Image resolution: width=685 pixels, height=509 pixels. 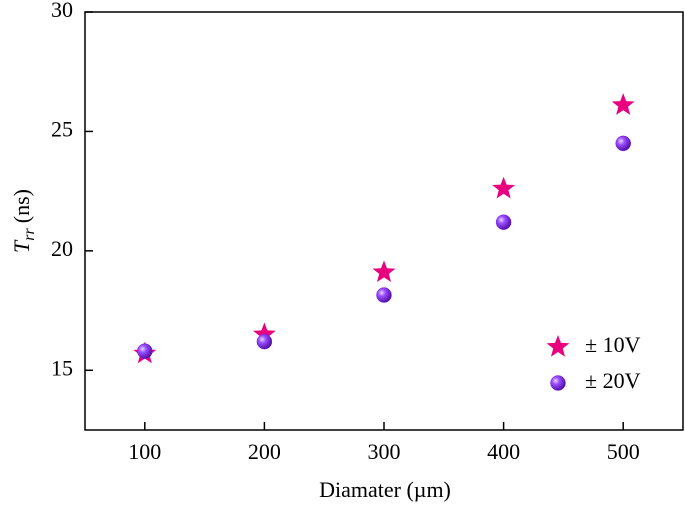 What do you see at coordinates (264, 451) in the screenshot?
I see `x-tick-label: 200` at bounding box center [264, 451].